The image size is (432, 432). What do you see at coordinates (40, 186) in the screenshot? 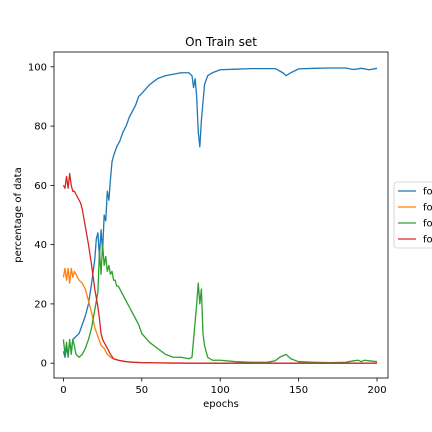
I see `y-tick-label: 60` at bounding box center [40, 186].